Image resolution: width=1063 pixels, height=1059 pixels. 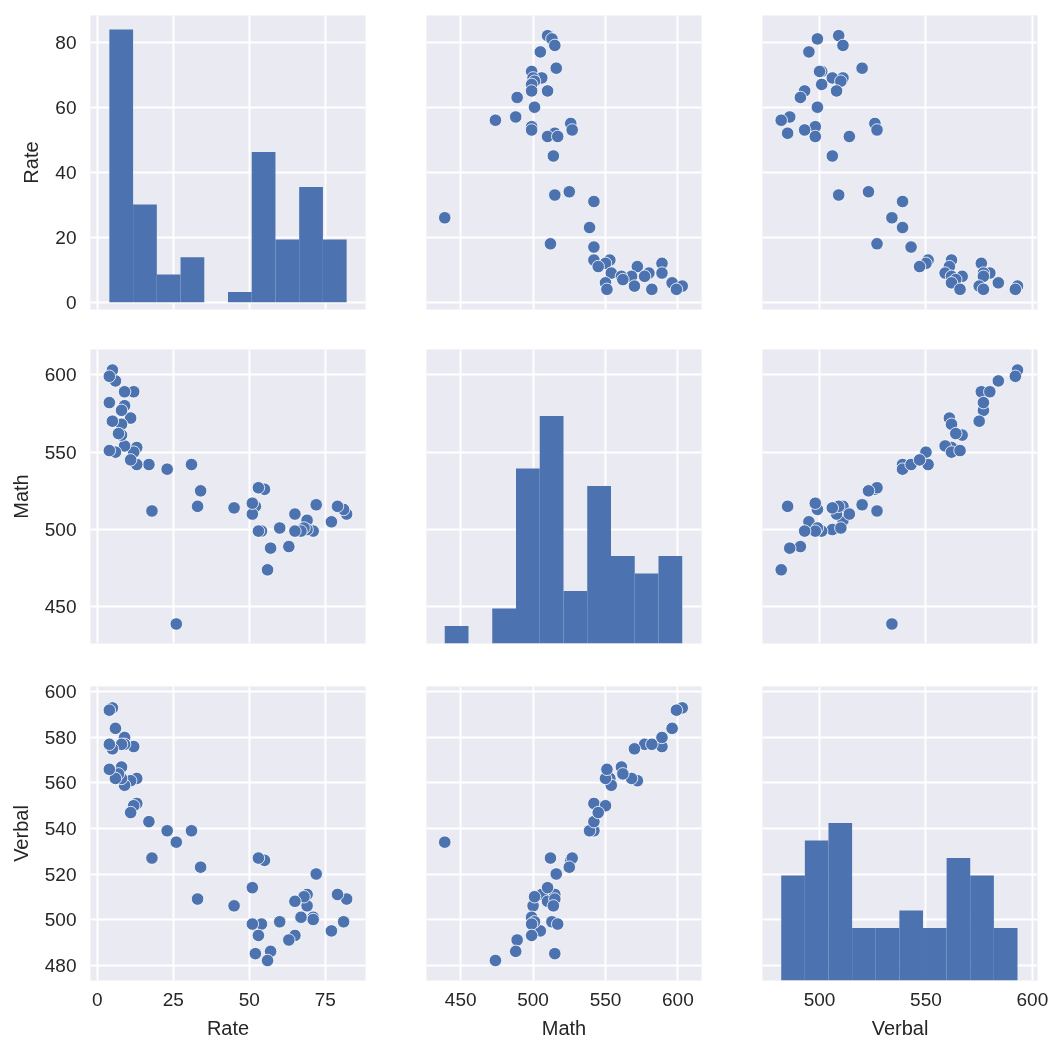 What do you see at coordinates (60, 965) in the screenshot?
I see `y-tick-label: 480` at bounding box center [60, 965].